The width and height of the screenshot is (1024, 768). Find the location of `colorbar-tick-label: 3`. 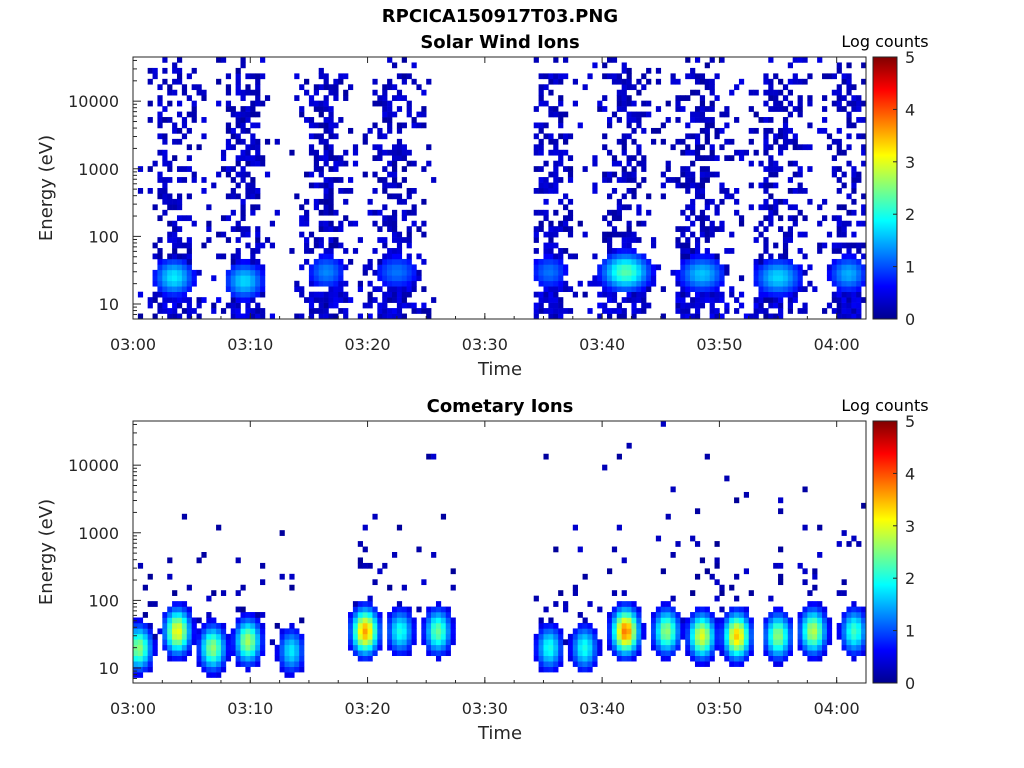

colorbar-tick-label: 3 is located at coordinates (910, 526).